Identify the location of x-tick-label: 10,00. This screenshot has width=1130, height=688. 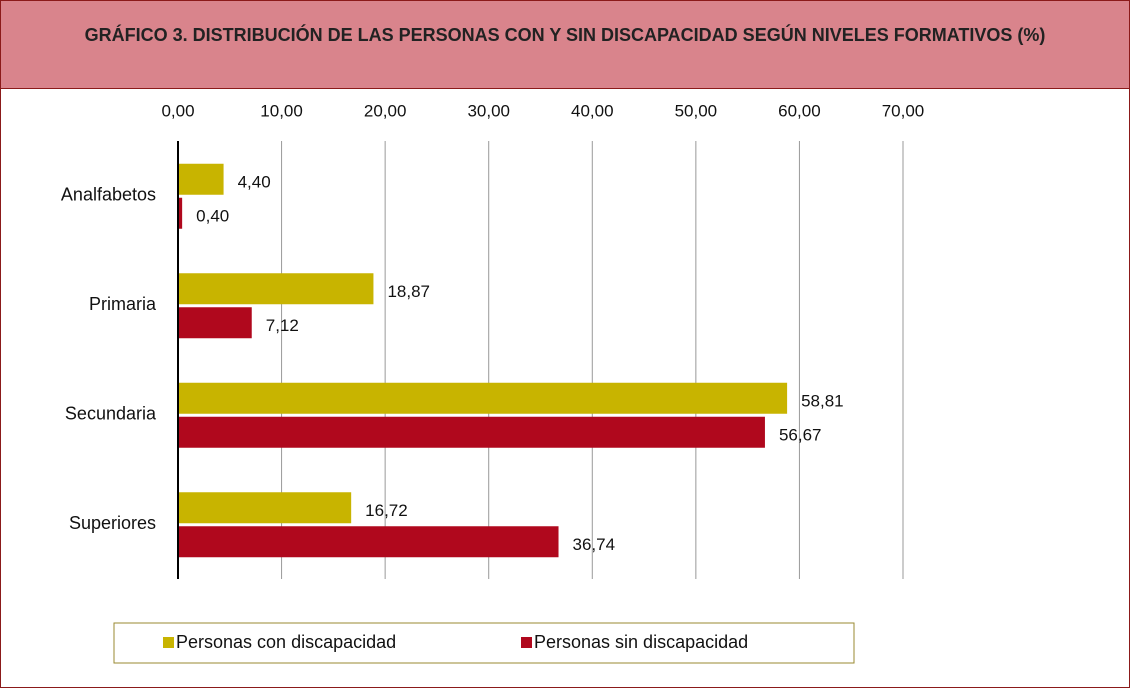
(281, 110).